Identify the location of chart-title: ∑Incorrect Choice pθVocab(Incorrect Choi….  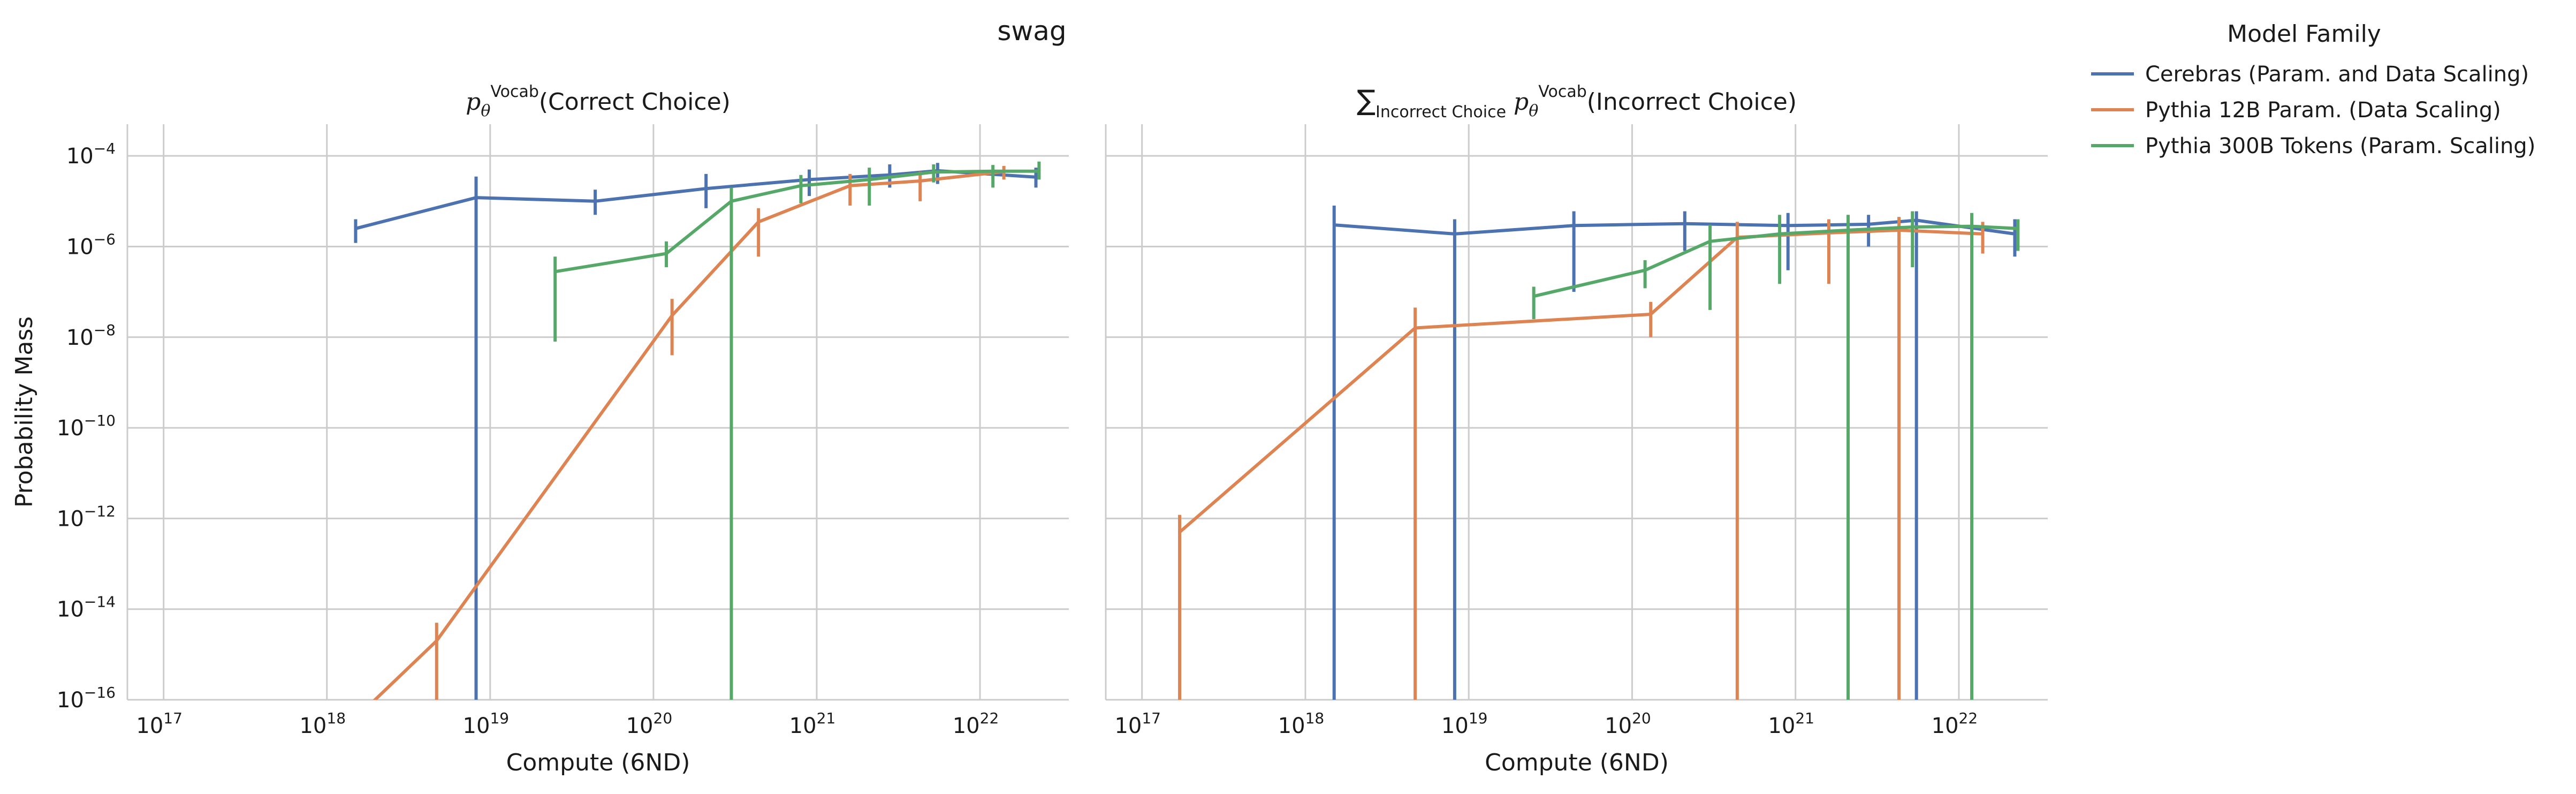
(1577, 102).